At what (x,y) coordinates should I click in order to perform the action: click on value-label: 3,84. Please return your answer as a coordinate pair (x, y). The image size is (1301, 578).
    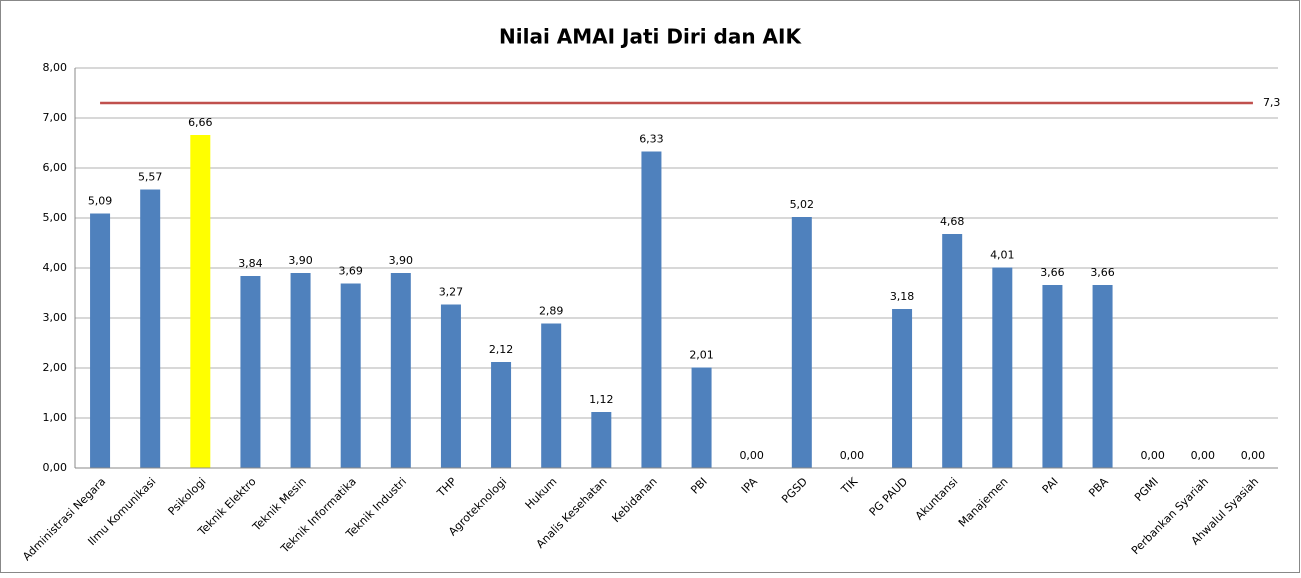
    Looking at the image, I should click on (250, 263).